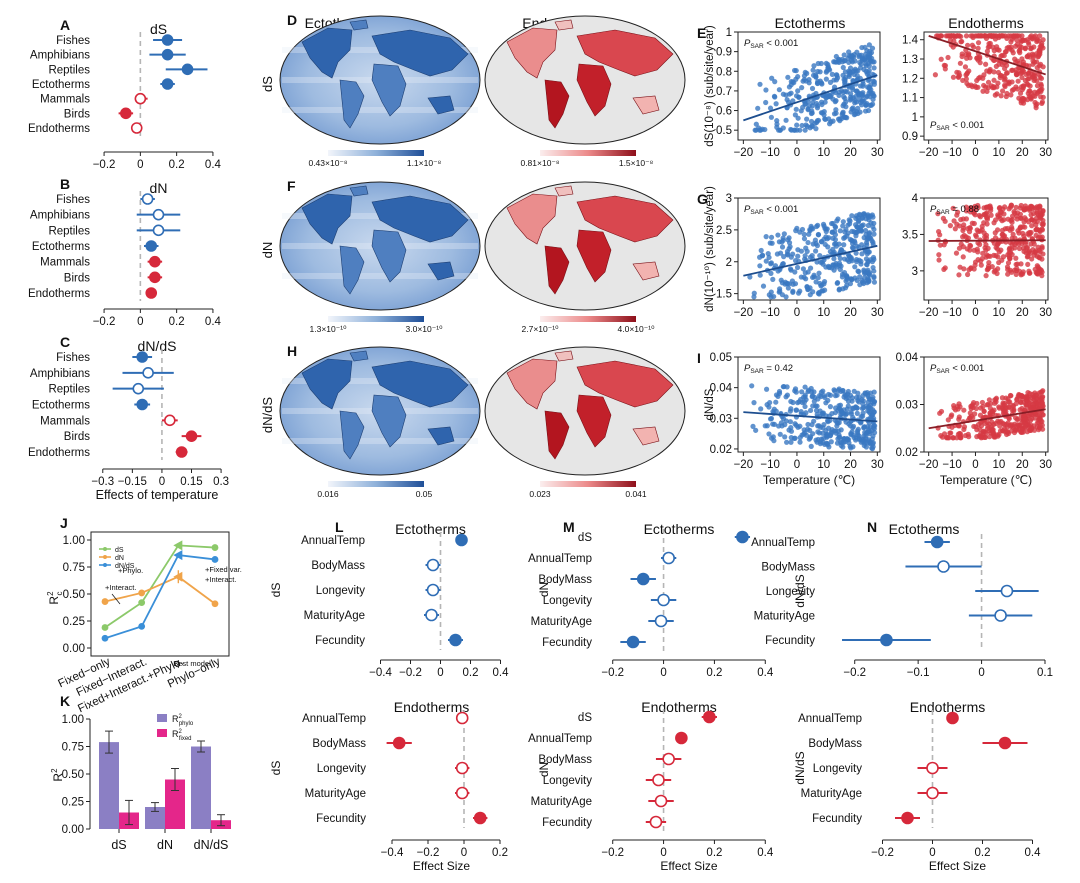 The image size is (1080, 883). What do you see at coordinates (636, 163) in the screenshot?
I see `colorbar-endo-max: 1.5×10⁻⁸` at bounding box center [636, 163].